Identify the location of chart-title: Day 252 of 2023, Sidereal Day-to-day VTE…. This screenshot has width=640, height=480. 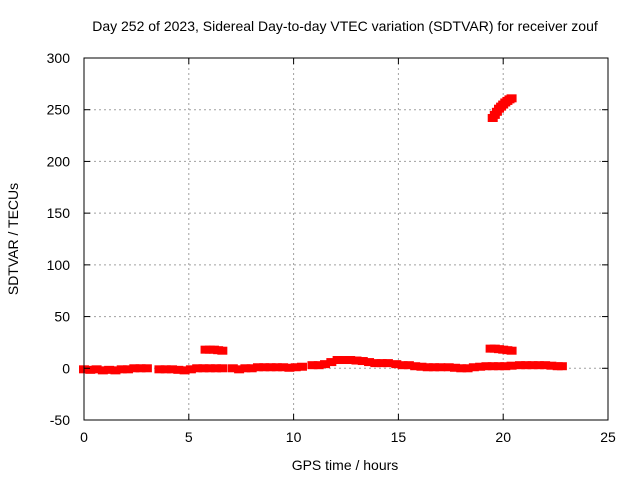
(345, 26).